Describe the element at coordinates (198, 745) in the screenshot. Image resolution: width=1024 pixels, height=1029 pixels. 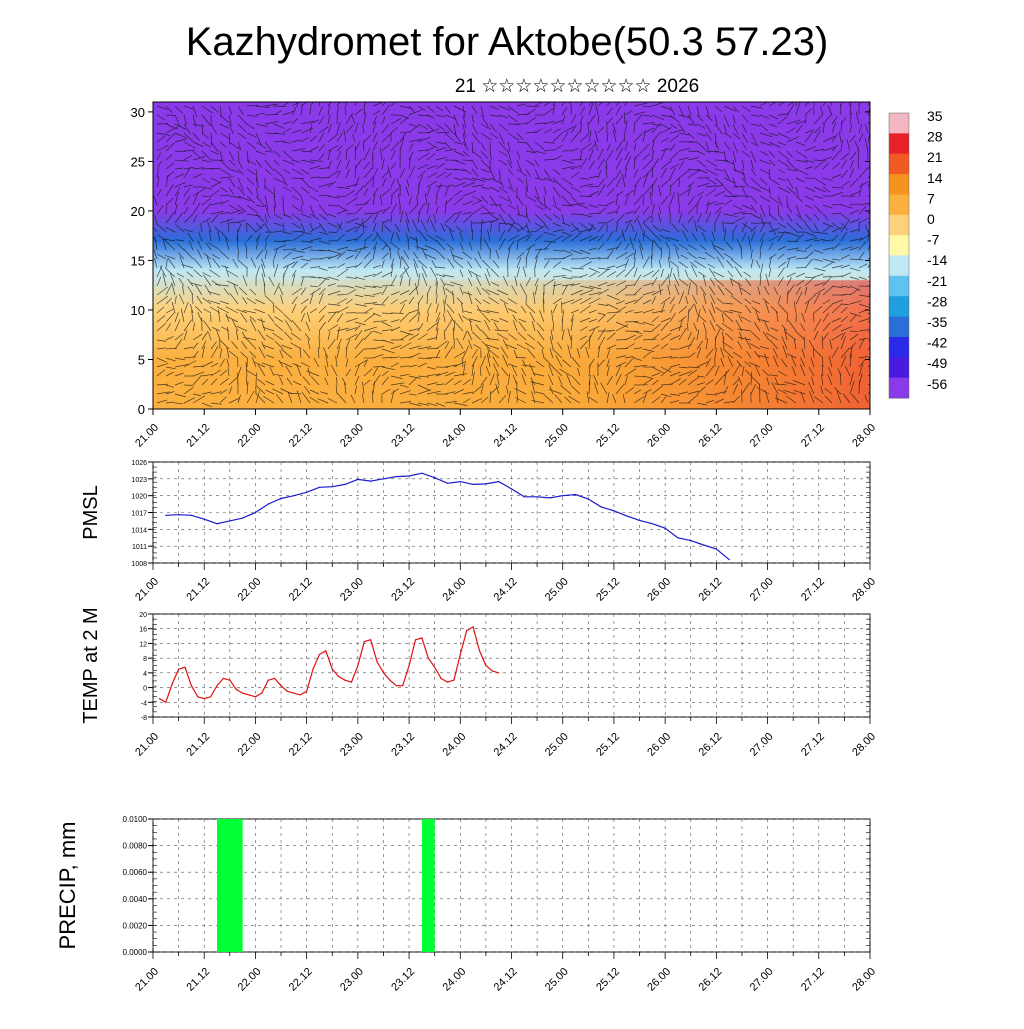
I see `temp-x-tick-label: 21.12` at that location.